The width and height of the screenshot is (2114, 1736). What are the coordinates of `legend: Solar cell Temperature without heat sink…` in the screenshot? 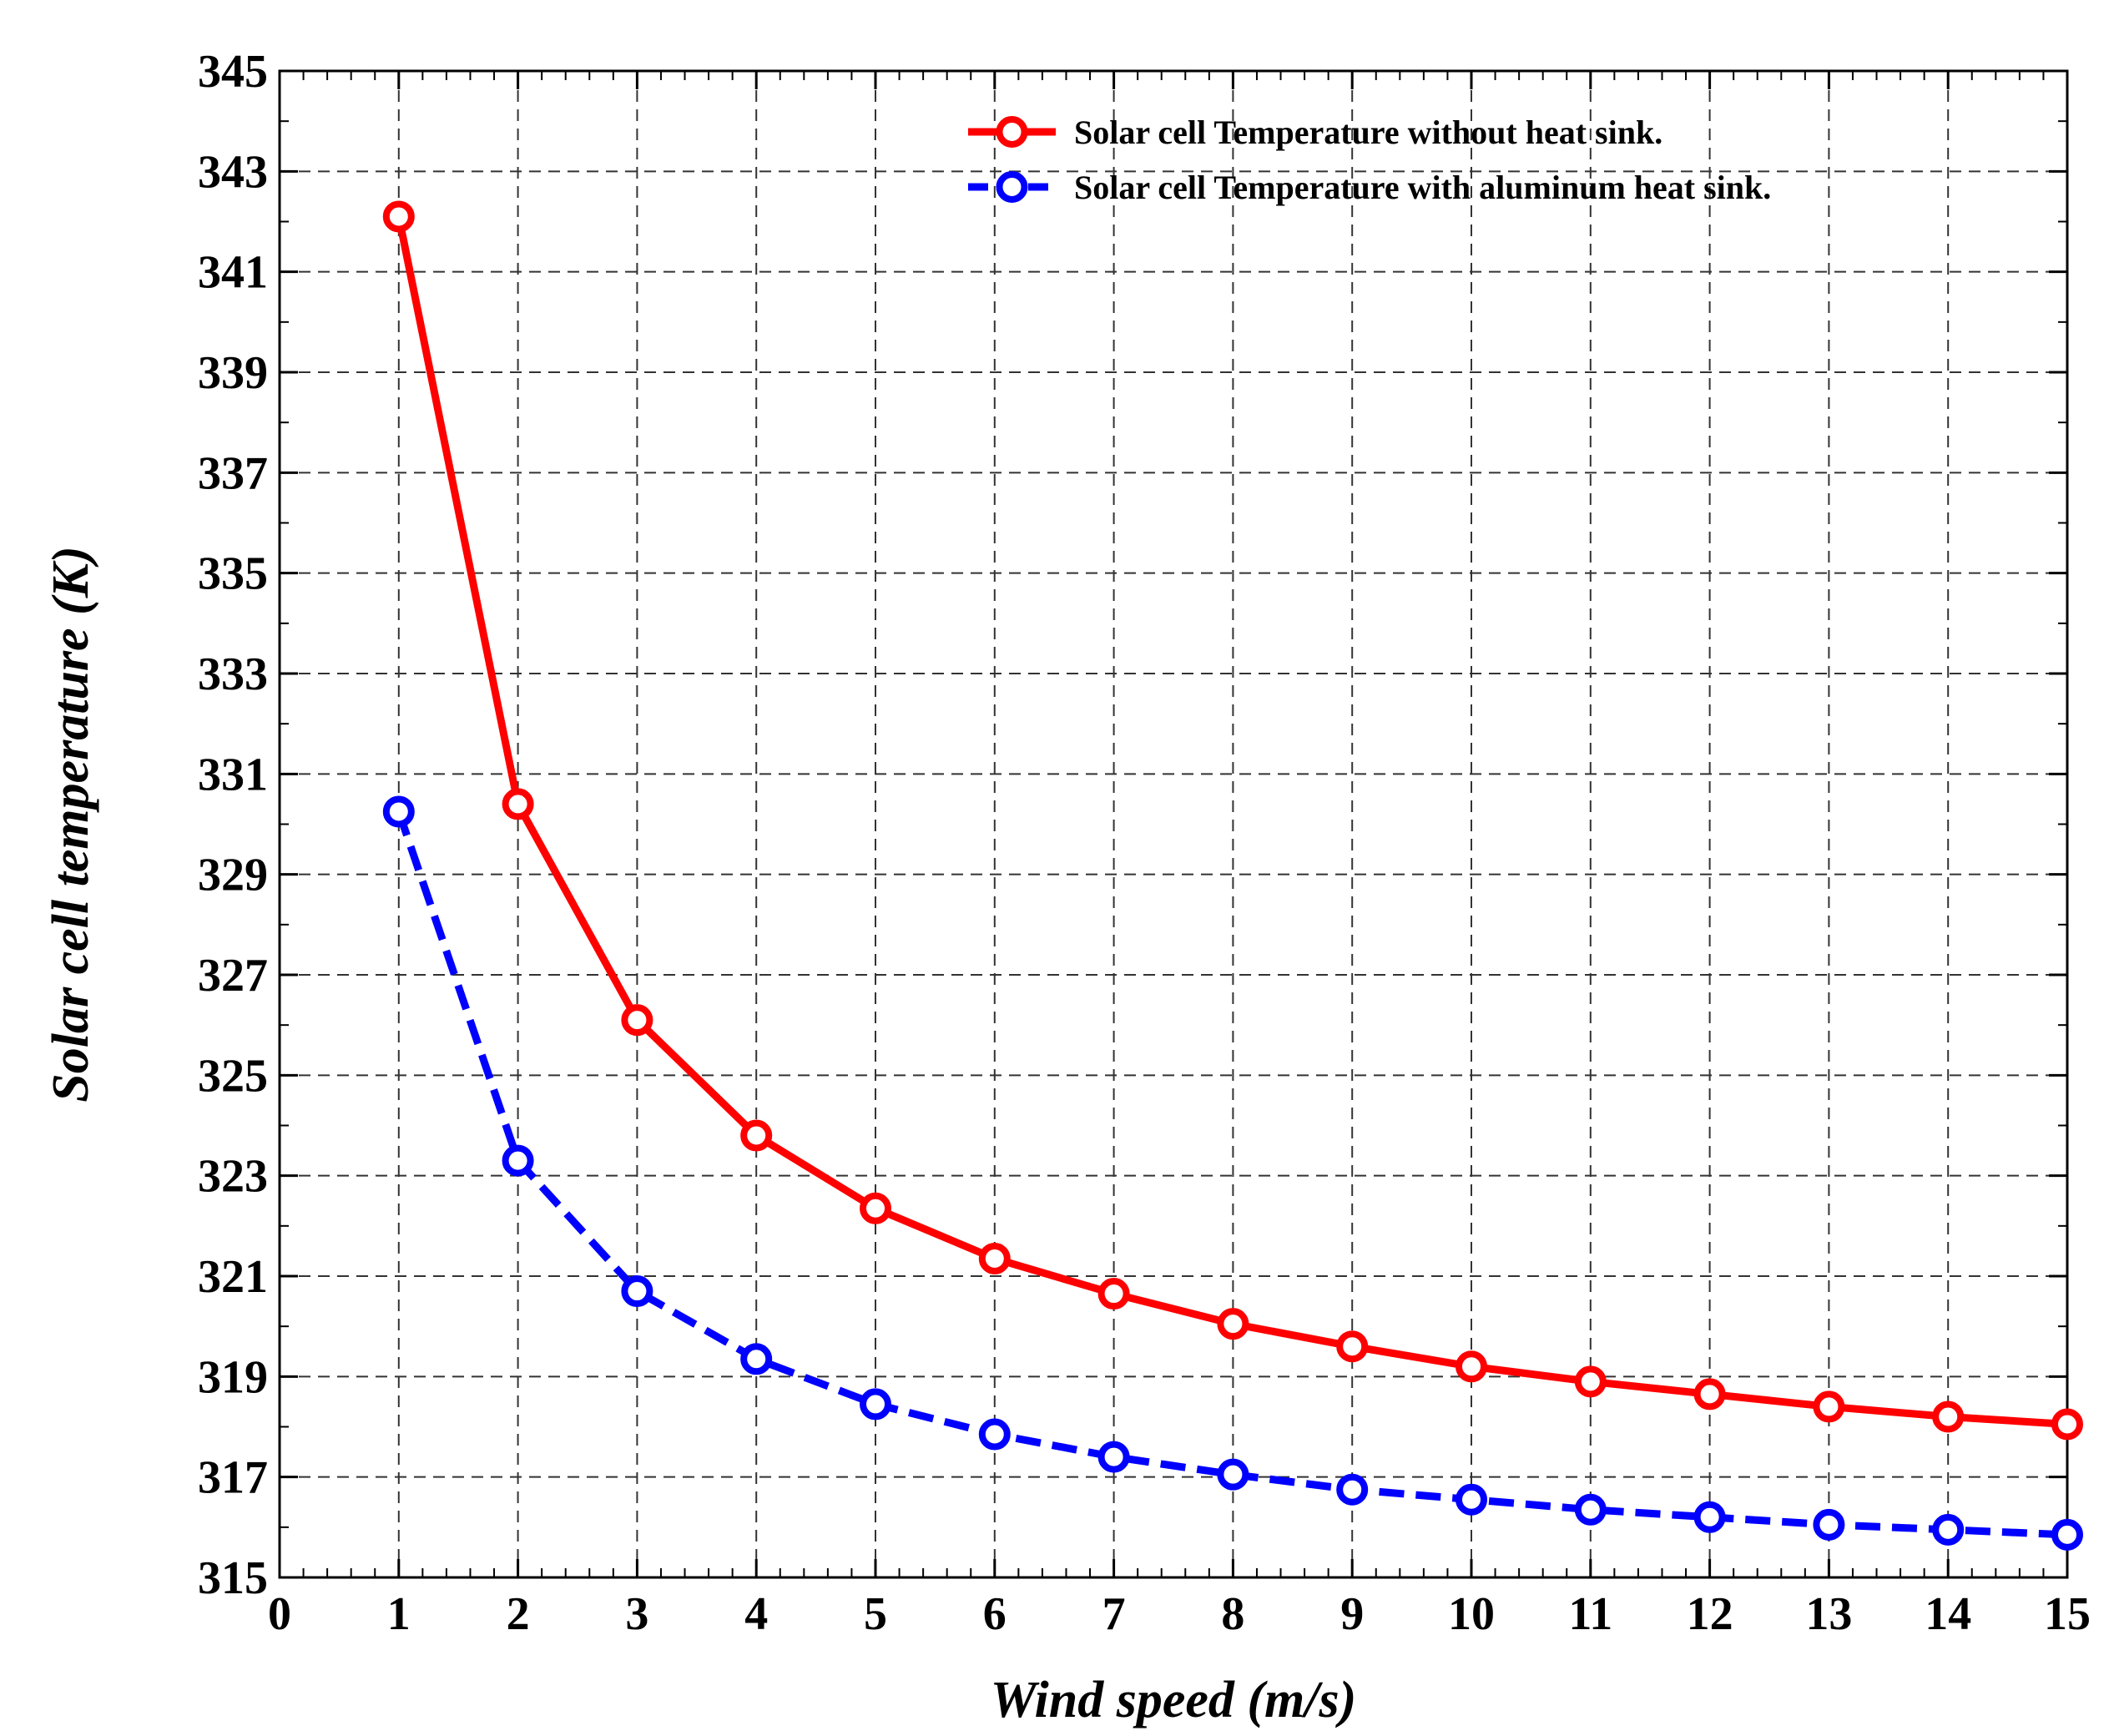 It's located at (1369, 160).